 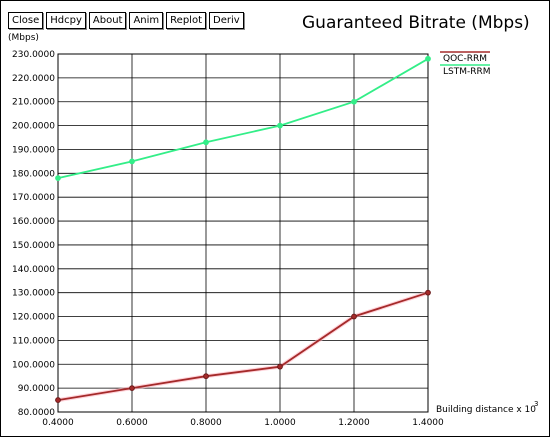 I want to click on y-tick-label: 90.0000, so click(x=36, y=389).